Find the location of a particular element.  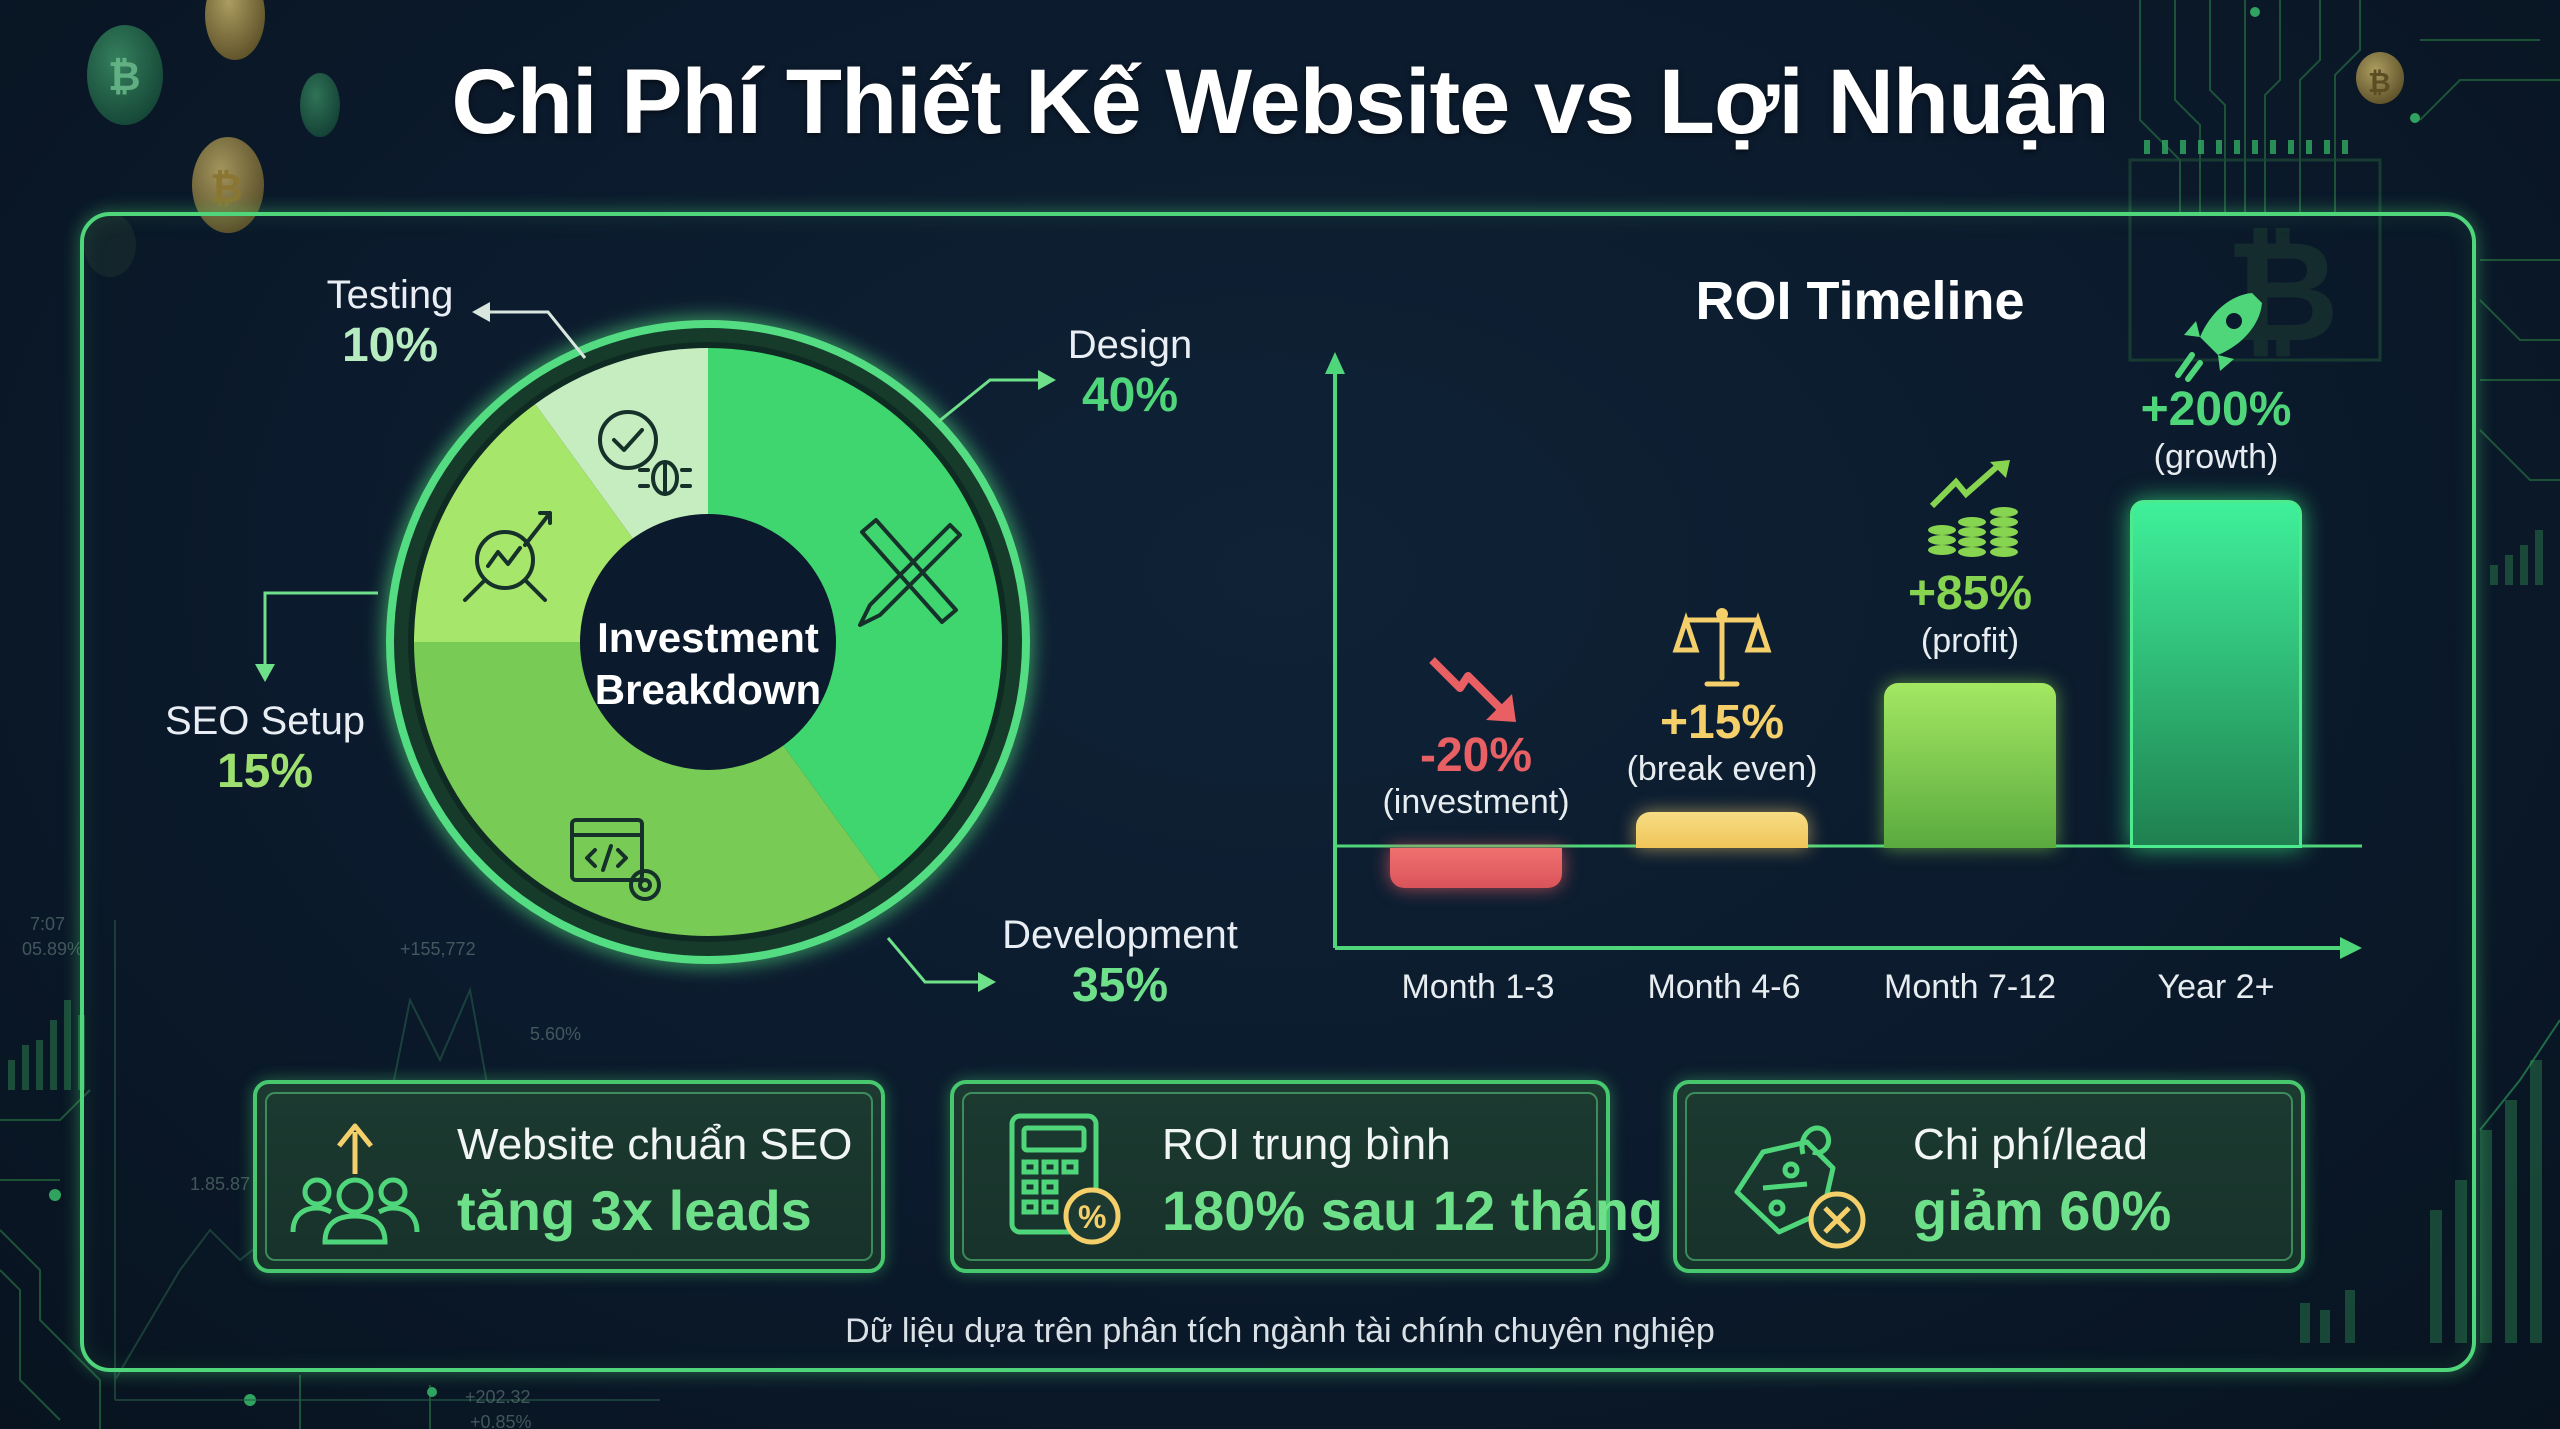

x-tick-year-2: Year 2+ is located at coordinates (2216, 987).